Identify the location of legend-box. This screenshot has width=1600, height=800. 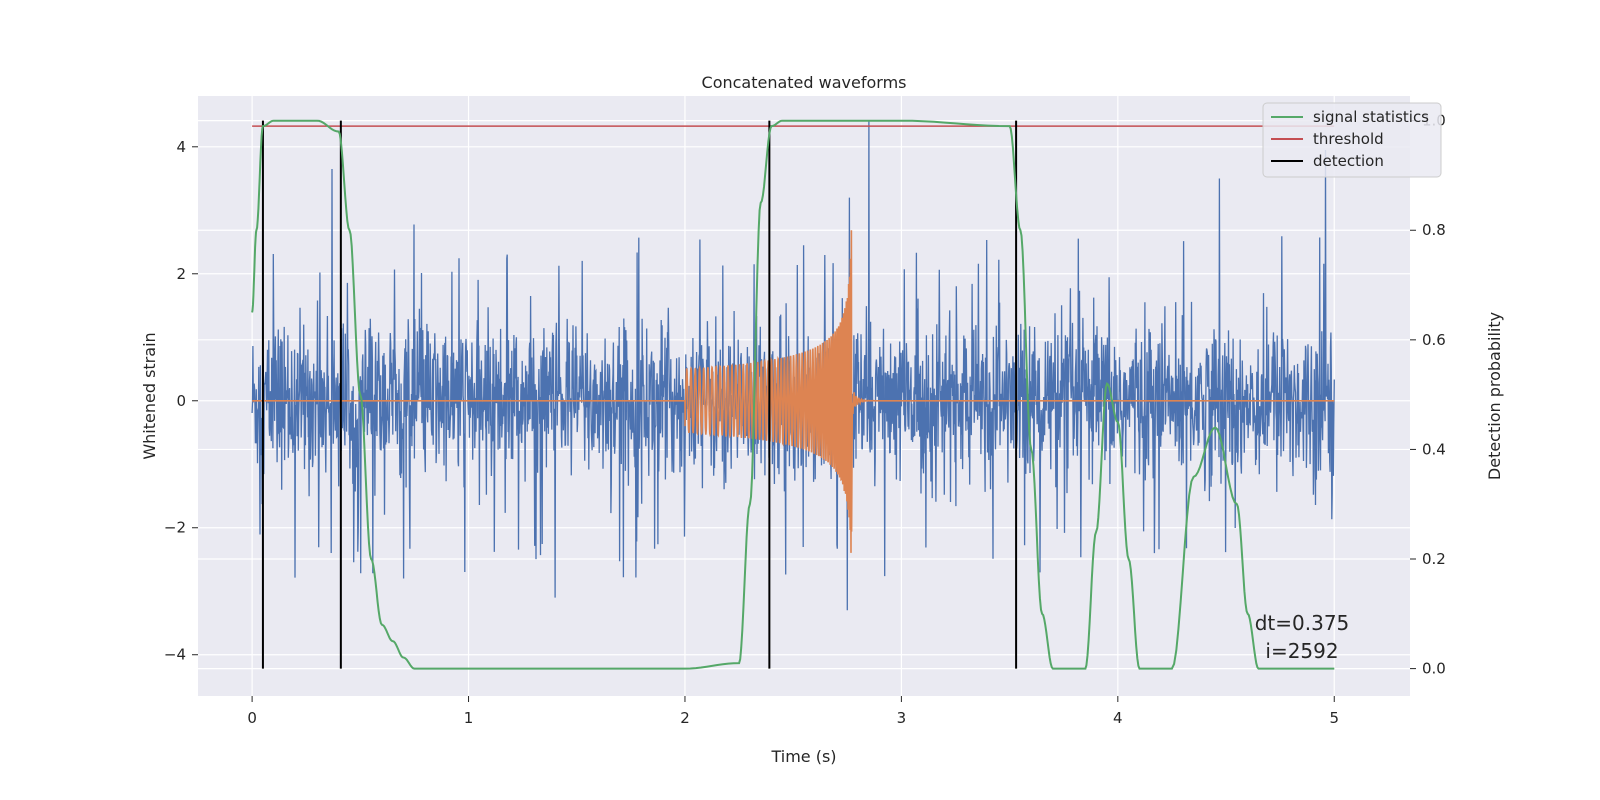
(1352, 140).